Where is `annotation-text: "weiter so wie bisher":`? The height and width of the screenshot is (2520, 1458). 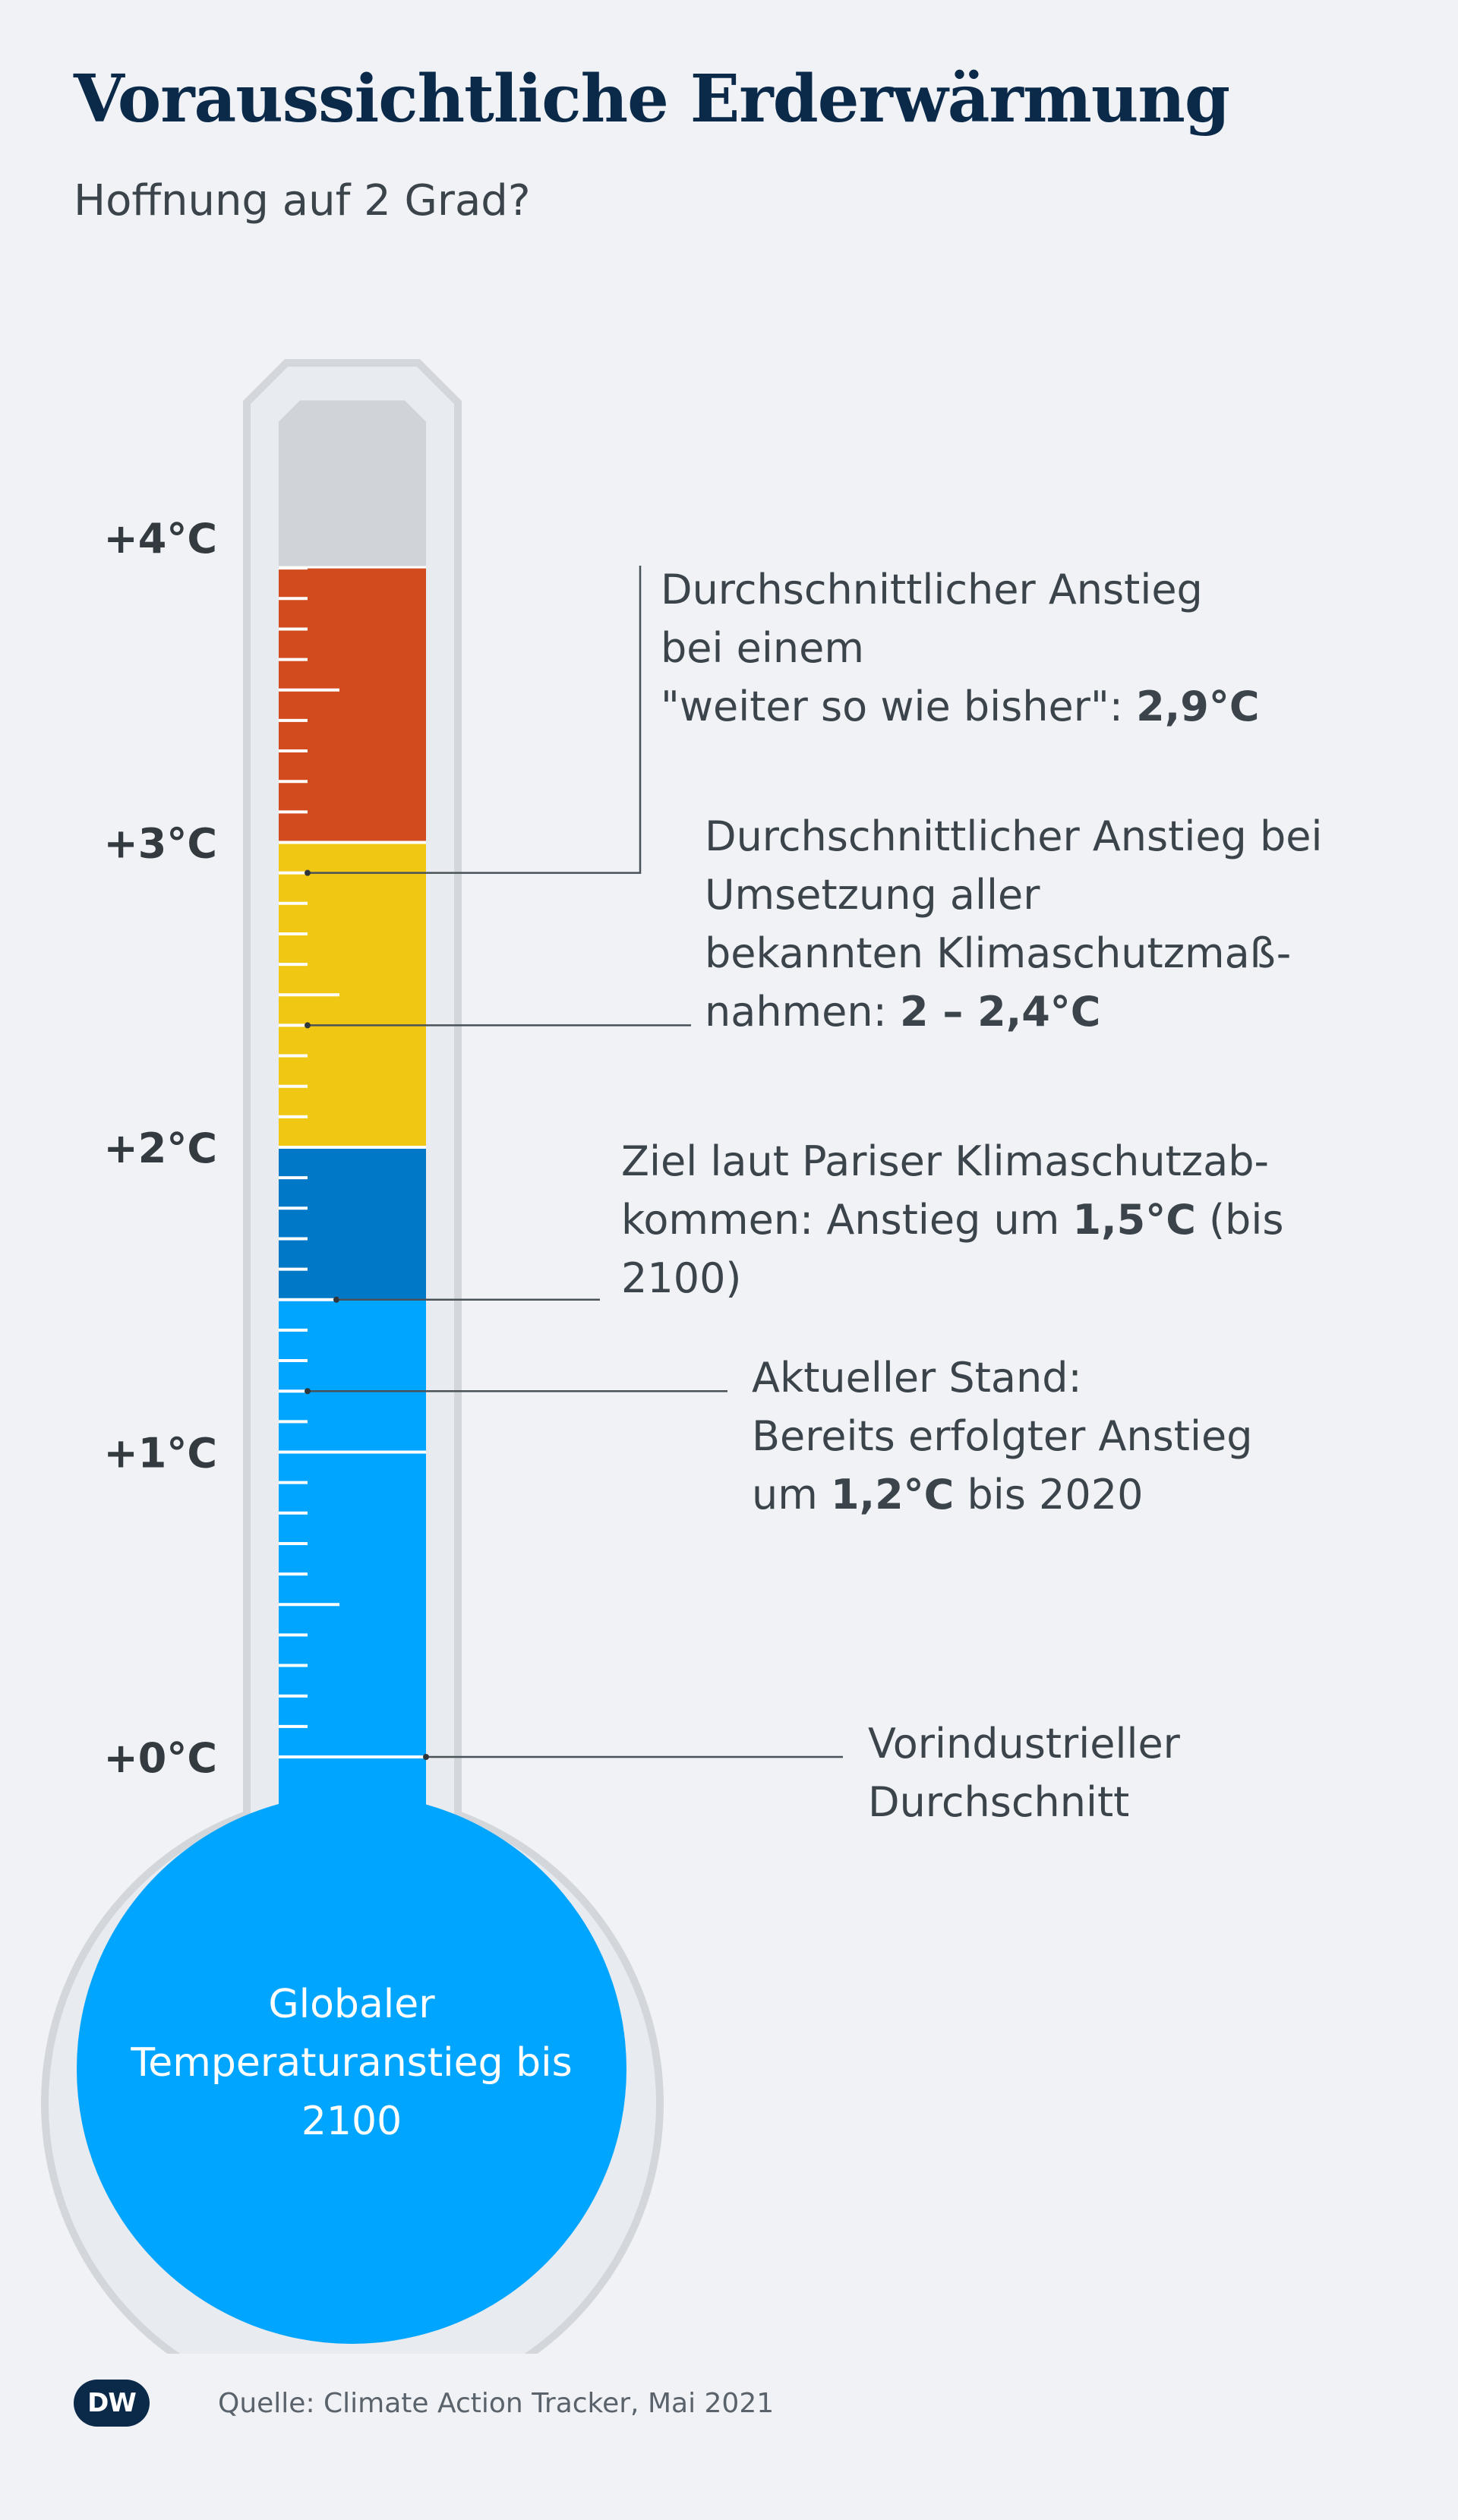
annotation-text: "weiter so wie bisher": is located at coordinates (899, 706).